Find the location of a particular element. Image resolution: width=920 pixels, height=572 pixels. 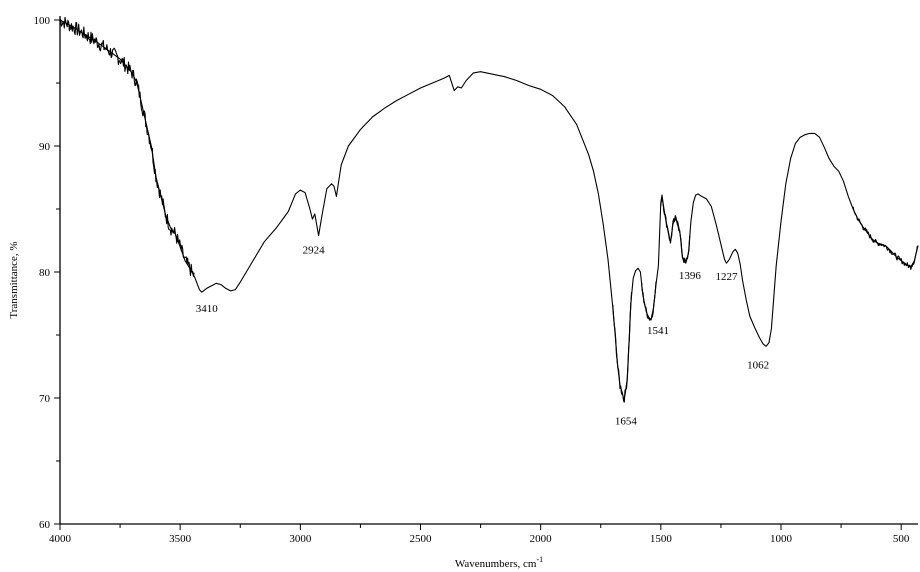

peak-label: 1062 is located at coordinates (758, 365).